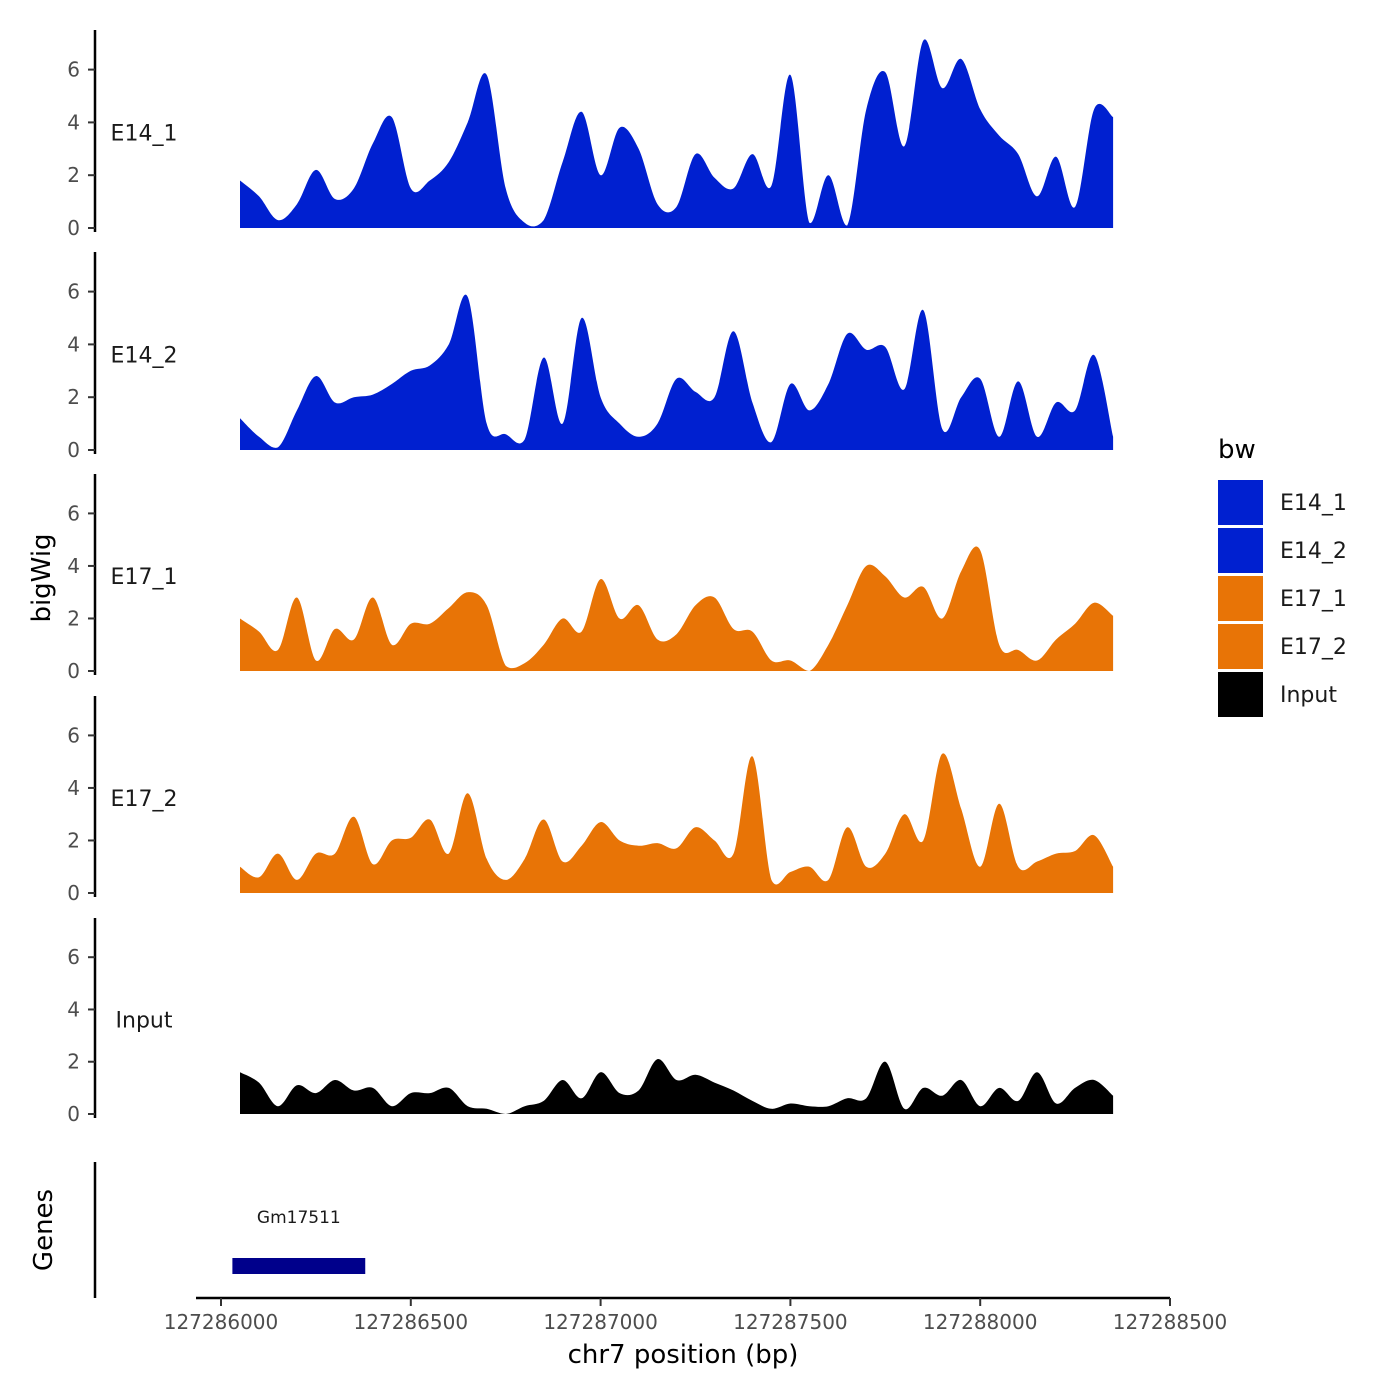 The height and width of the screenshot is (1400, 1400). I want to click on track-Input: 0 2 4 6 Input, so click(590, 1022).